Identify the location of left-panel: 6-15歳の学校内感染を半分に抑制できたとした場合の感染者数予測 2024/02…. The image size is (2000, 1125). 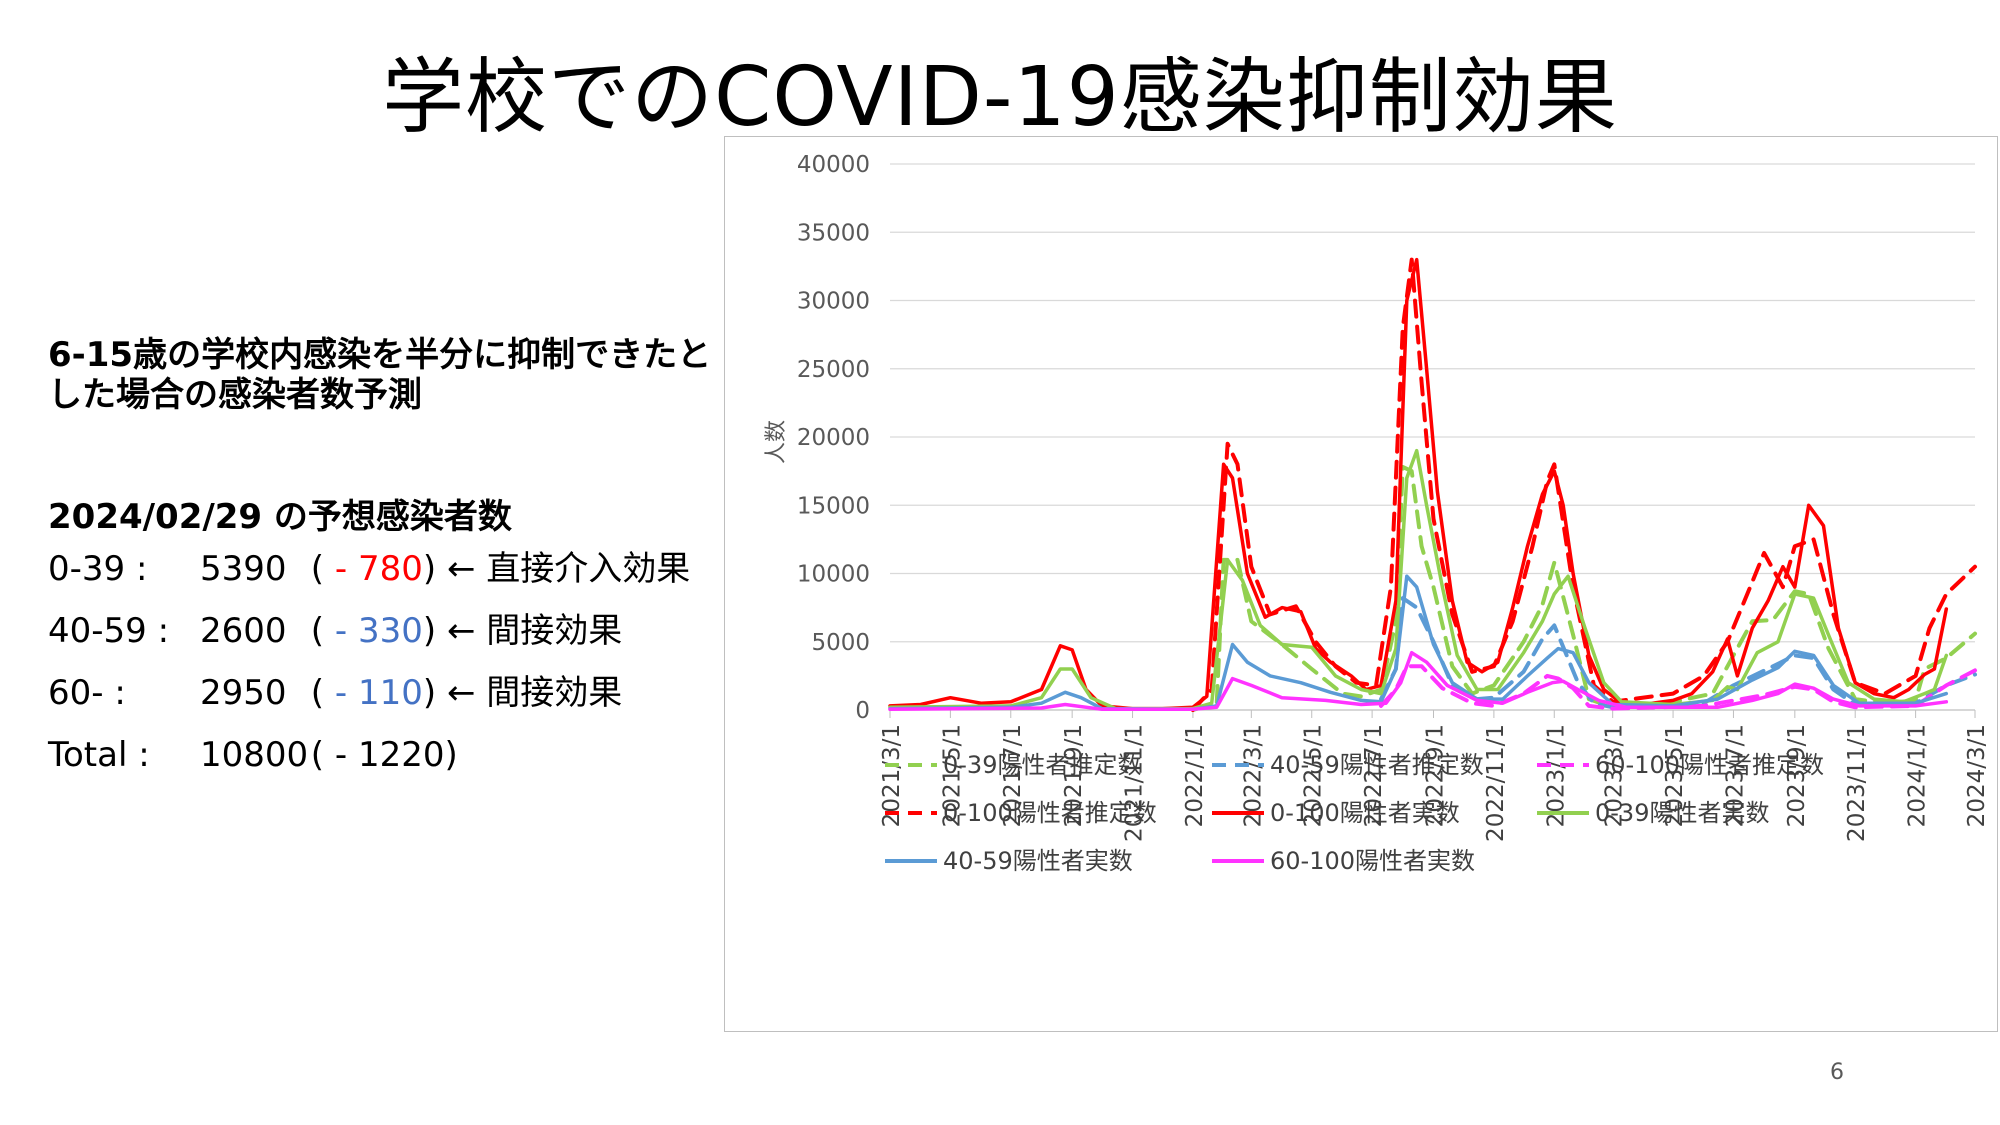
(388, 560).